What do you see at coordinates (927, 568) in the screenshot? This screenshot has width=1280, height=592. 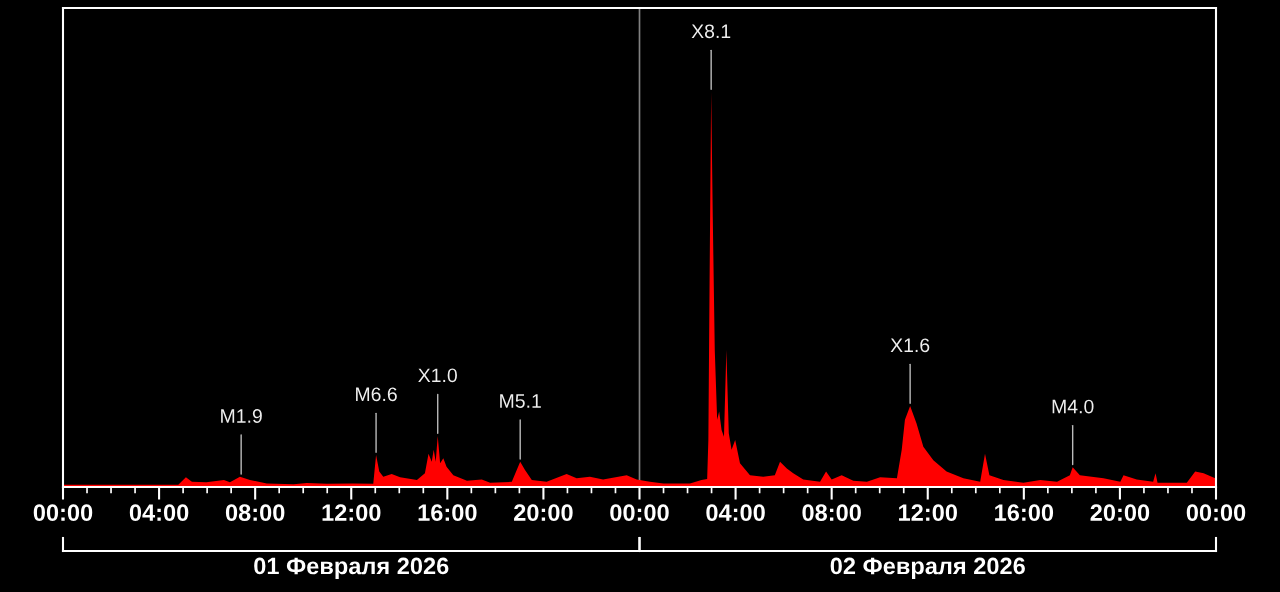 I see `text: 02 Февраля 2026` at bounding box center [927, 568].